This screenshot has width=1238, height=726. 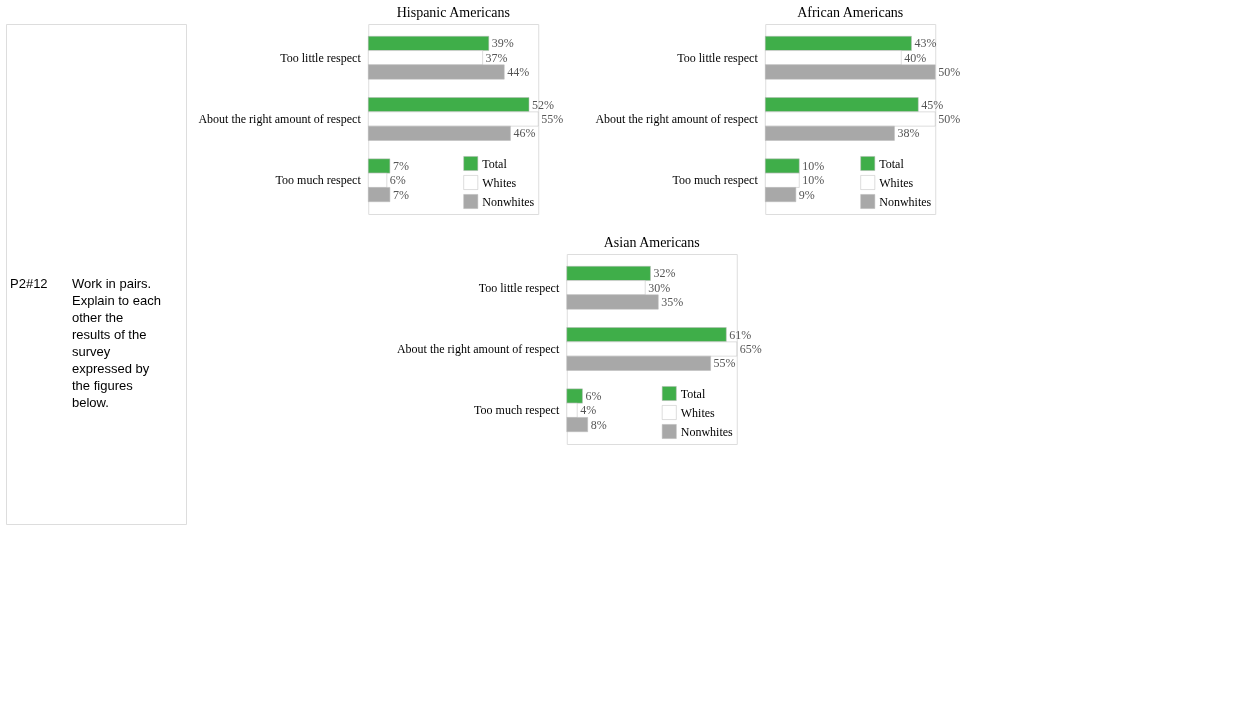 I want to click on data-label: 40%, so click(x=915, y=57).